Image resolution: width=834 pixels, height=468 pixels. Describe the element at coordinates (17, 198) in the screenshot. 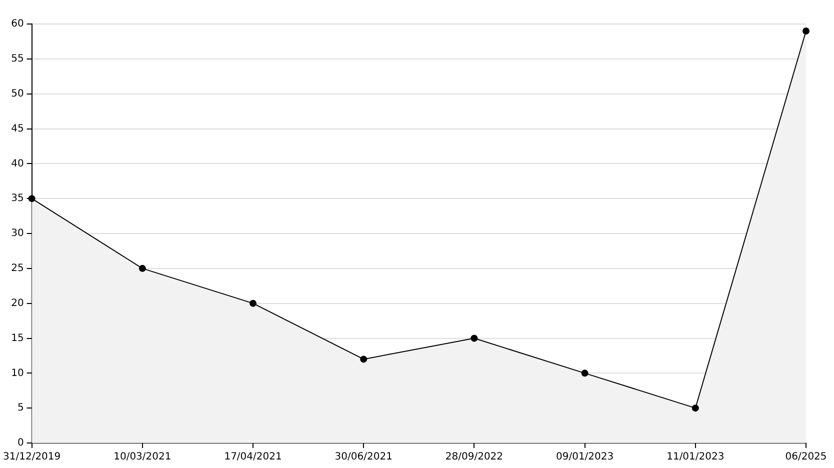

I see `y-tick-label: 35` at that location.